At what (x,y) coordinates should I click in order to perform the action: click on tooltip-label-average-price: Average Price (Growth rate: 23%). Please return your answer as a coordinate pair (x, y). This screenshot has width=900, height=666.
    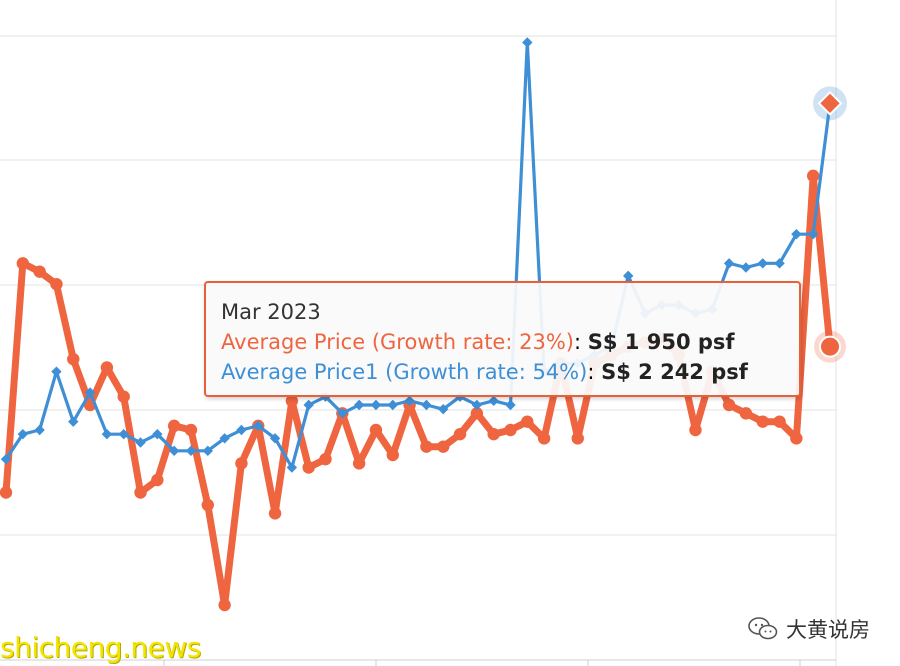
    Looking at the image, I should click on (397, 342).